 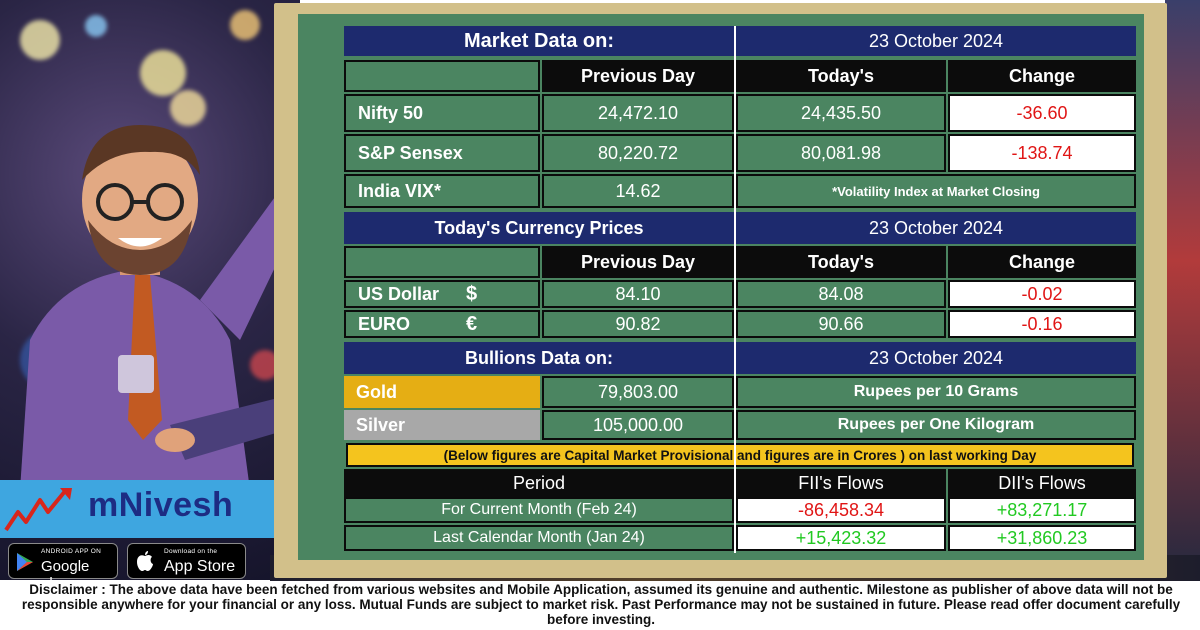 I want to click on google-play-button: ANDROID APP ON Google play, so click(x=63, y=567).